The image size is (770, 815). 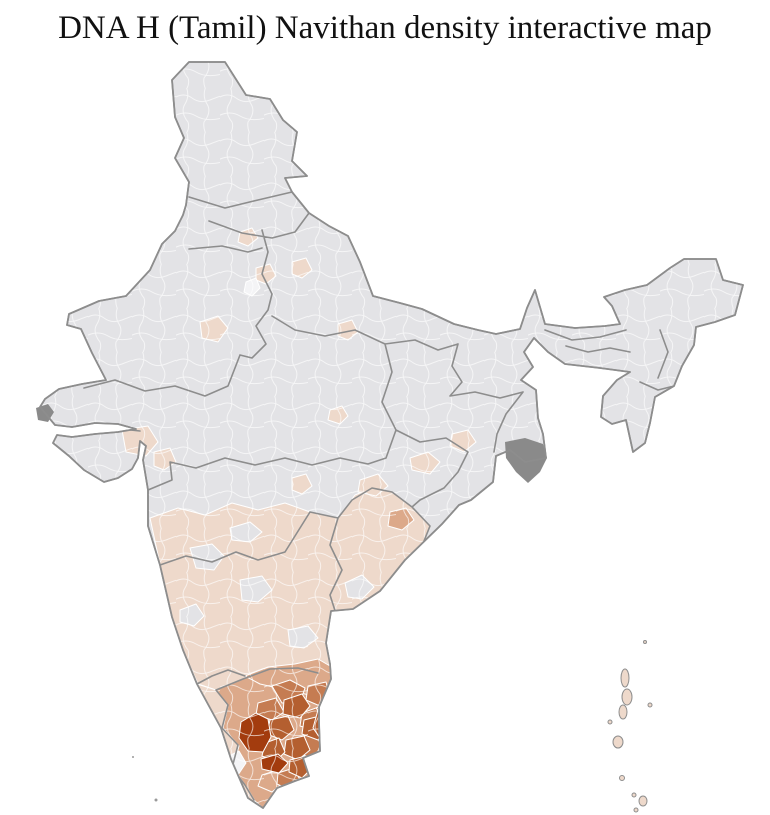 What do you see at coordinates (526, 460) in the screenshot?
I see `sundarbans-delta` at bounding box center [526, 460].